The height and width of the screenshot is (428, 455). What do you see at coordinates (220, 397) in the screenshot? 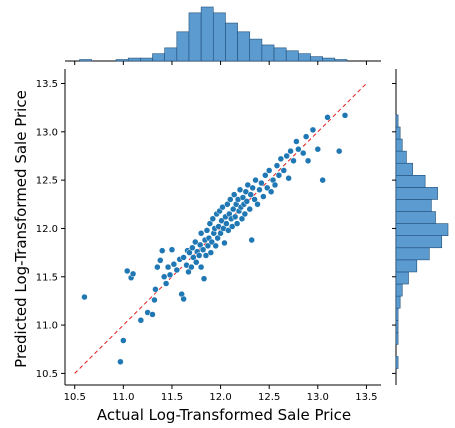
I see `x-tick-label: 12.0` at bounding box center [220, 397].